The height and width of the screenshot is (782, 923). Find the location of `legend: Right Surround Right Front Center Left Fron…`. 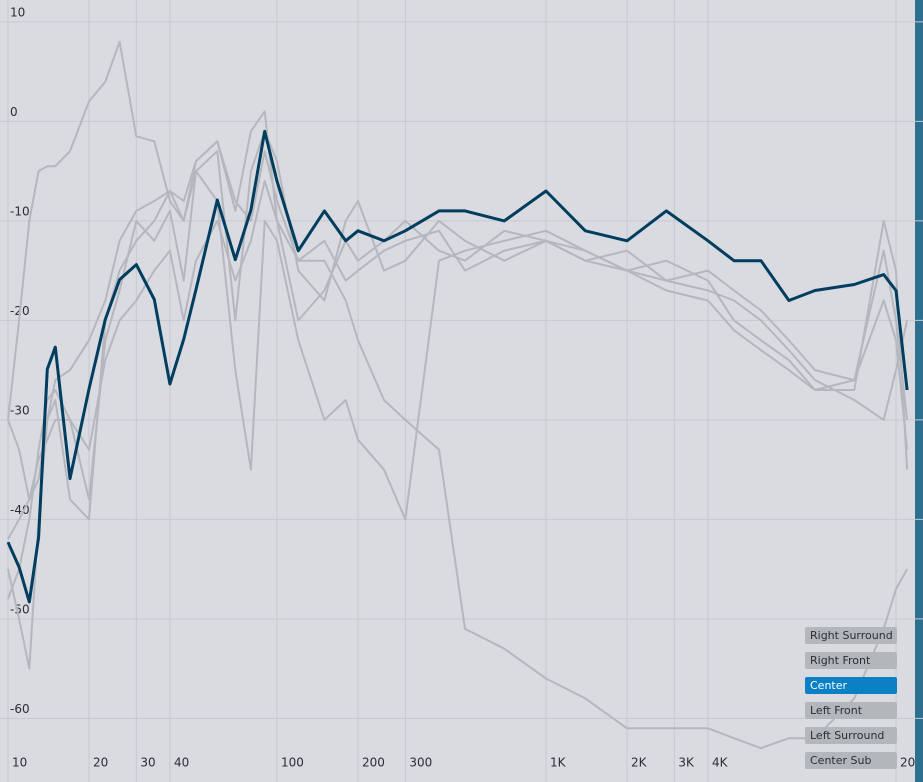

legend: Right Surround Right Front Center Left Fron… is located at coordinates (851, 698).